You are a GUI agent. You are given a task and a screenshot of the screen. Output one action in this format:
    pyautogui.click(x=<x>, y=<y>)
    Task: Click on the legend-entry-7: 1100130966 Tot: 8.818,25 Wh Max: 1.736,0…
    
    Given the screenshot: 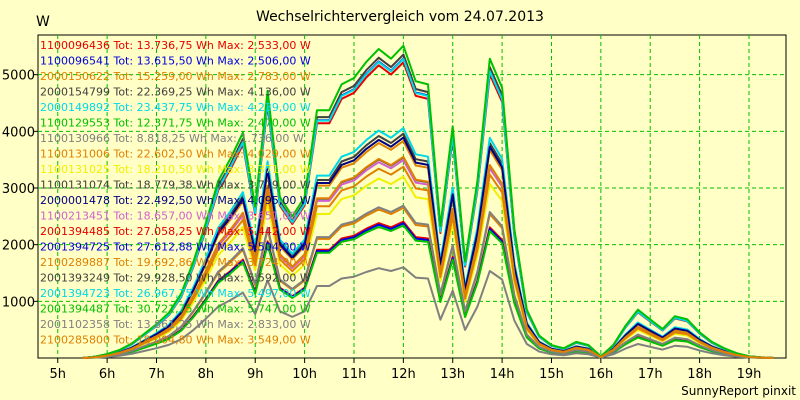 What is the action you would take?
    pyautogui.click(x=172, y=138)
    